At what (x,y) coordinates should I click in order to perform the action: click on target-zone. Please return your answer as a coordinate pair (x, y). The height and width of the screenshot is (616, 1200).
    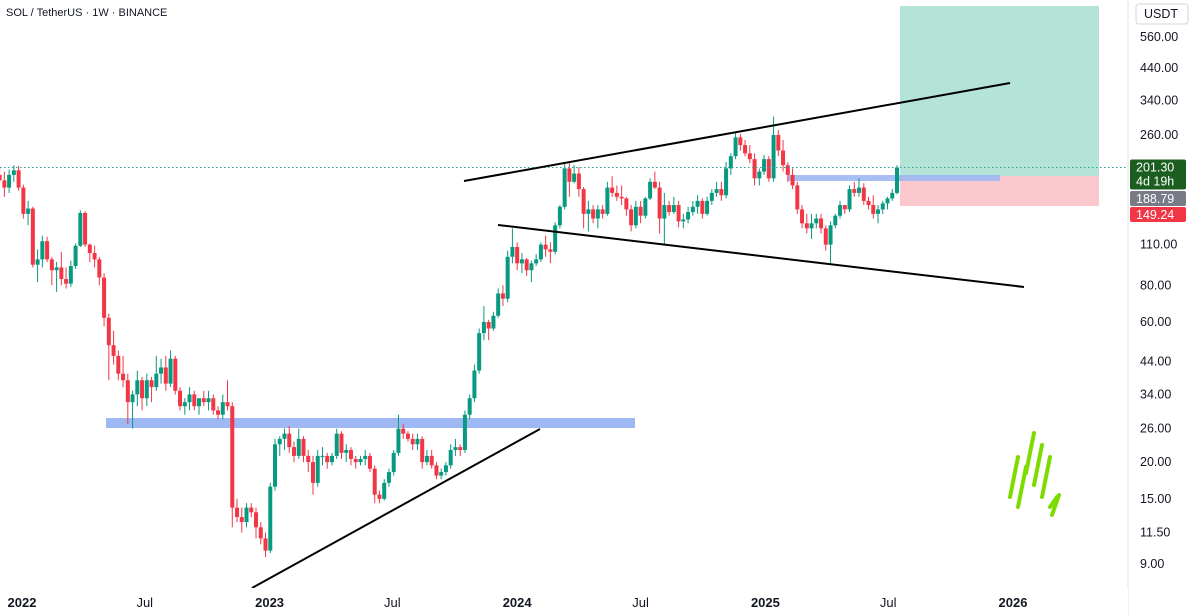
    Looking at the image, I should click on (999, 91).